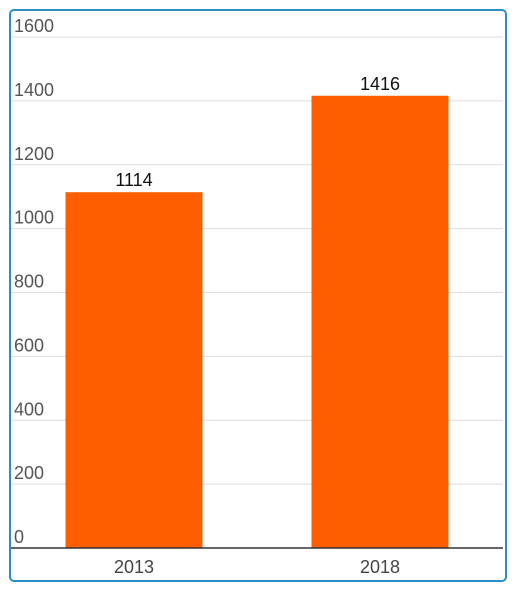 The image size is (522, 598). What do you see at coordinates (380, 567) in the screenshot?
I see `x-tick-label-2018: 2018` at bounding box center [380, 567].